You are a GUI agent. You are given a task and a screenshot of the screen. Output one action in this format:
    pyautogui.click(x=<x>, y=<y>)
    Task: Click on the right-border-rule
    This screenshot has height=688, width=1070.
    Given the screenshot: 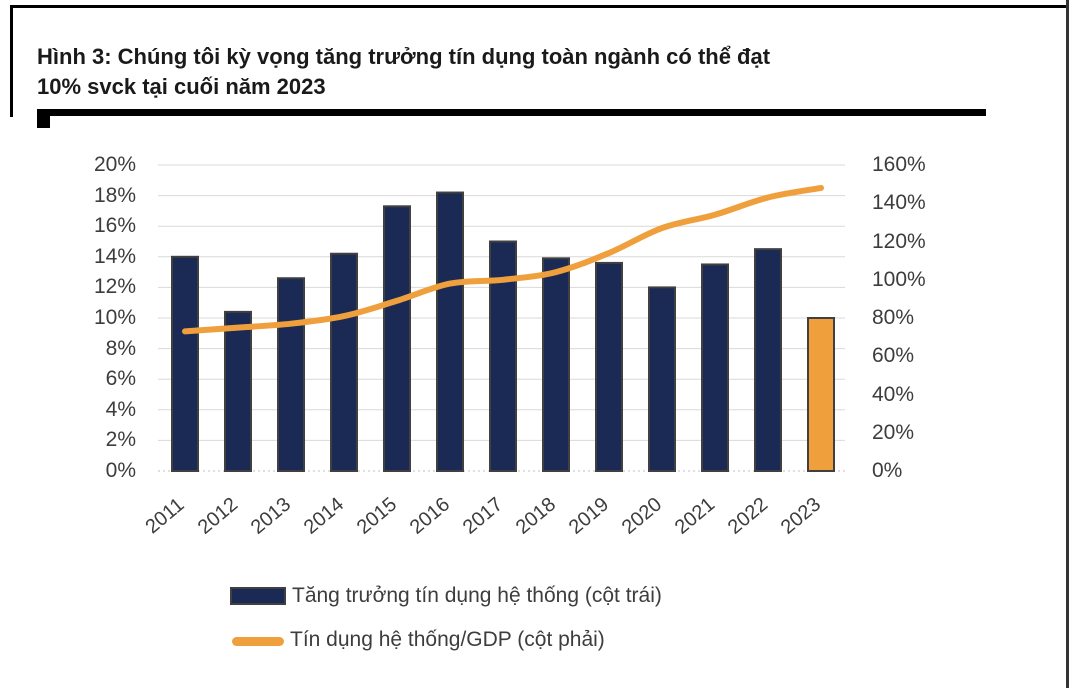 What is the action you would take?
    pyautogui.click(x=1067, y=344)
    